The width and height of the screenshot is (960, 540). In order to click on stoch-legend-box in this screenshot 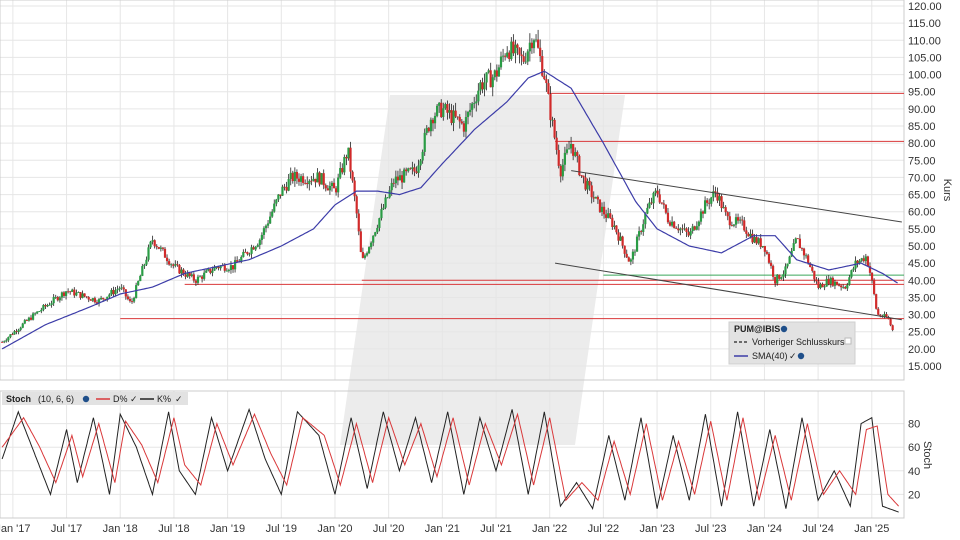, I will do `click(95, 398)`.